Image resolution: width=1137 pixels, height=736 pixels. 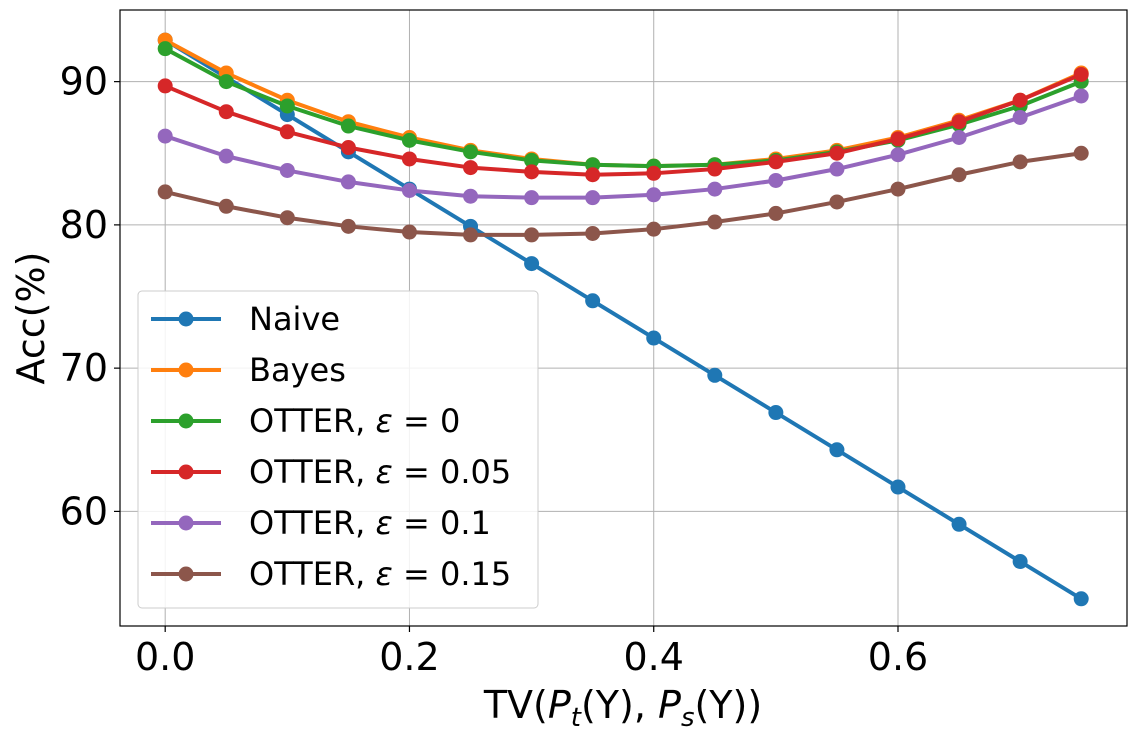 What do you see at coordinates (294, 319) in the screenshot?
I see `legend-label: Naive` at bounding box center [294, 319].